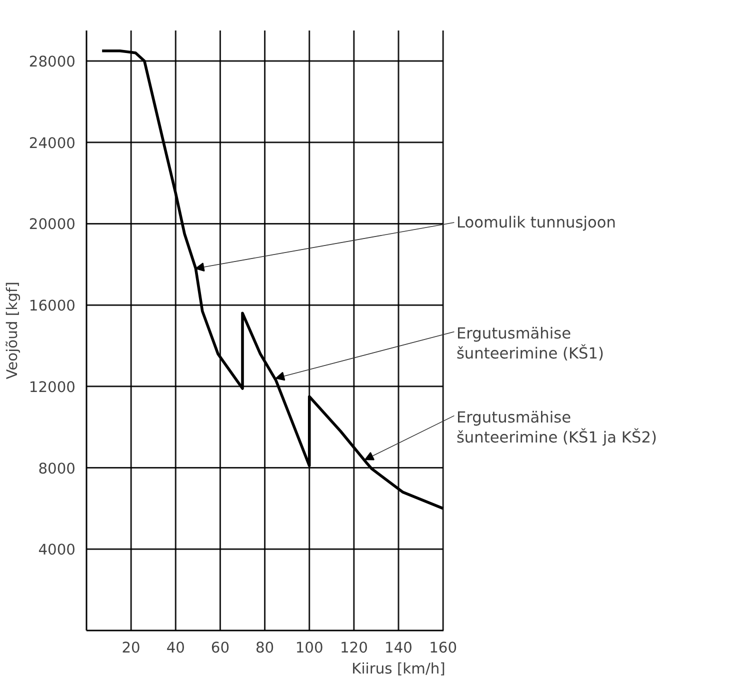 This screenshot has height=700, width=730. I want to click on x-tick-label: 40, so click(175, 648).